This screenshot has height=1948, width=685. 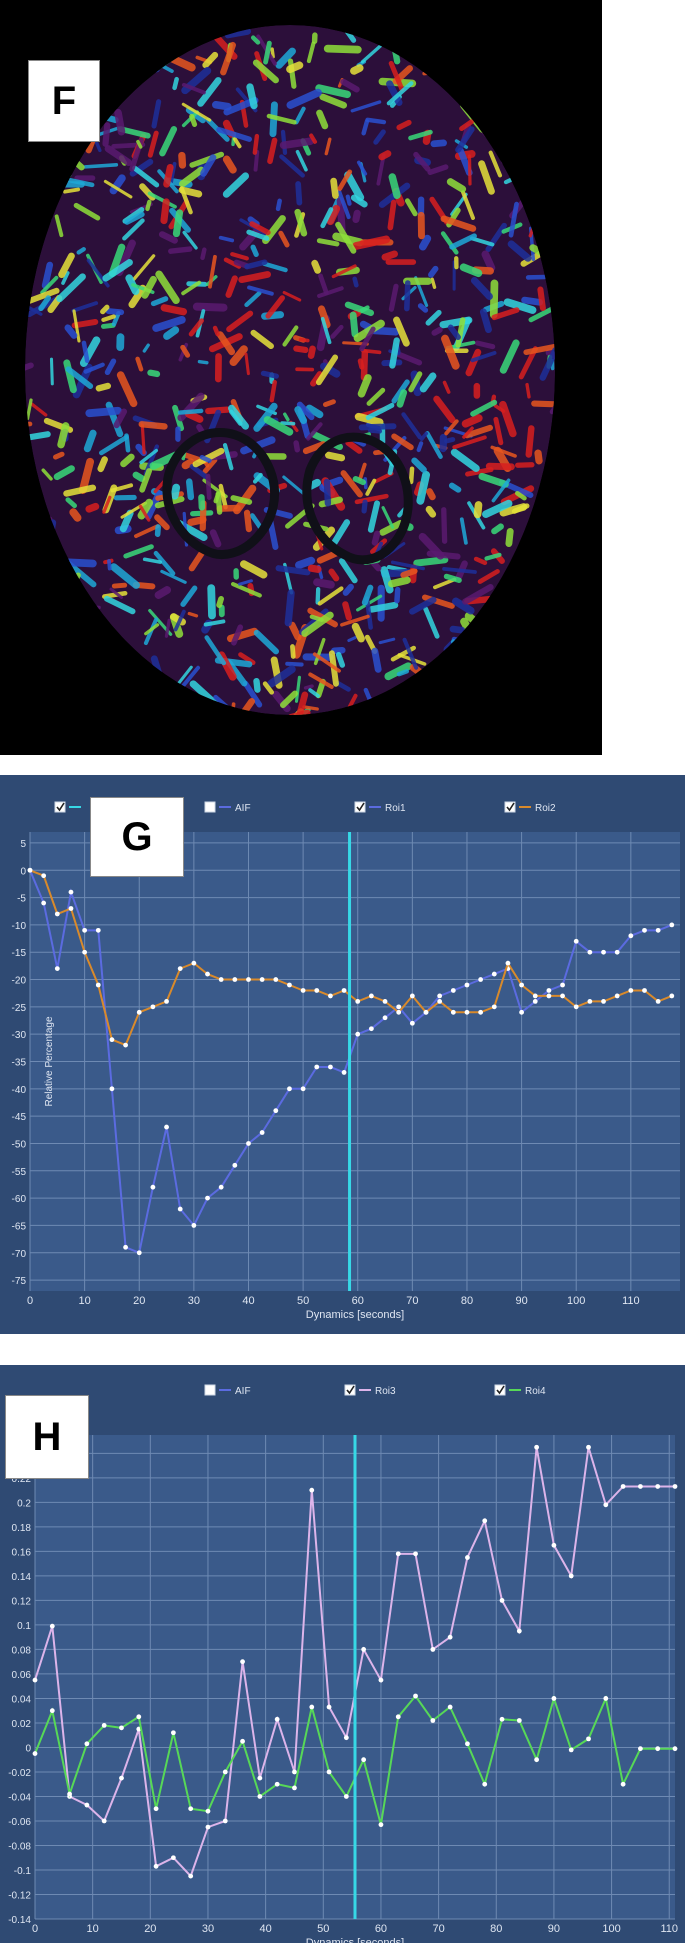 What do you see at coordinates (19, 981) in the screenshot?
I see `y-tick-label: -20` at bounding box center [19, 981].